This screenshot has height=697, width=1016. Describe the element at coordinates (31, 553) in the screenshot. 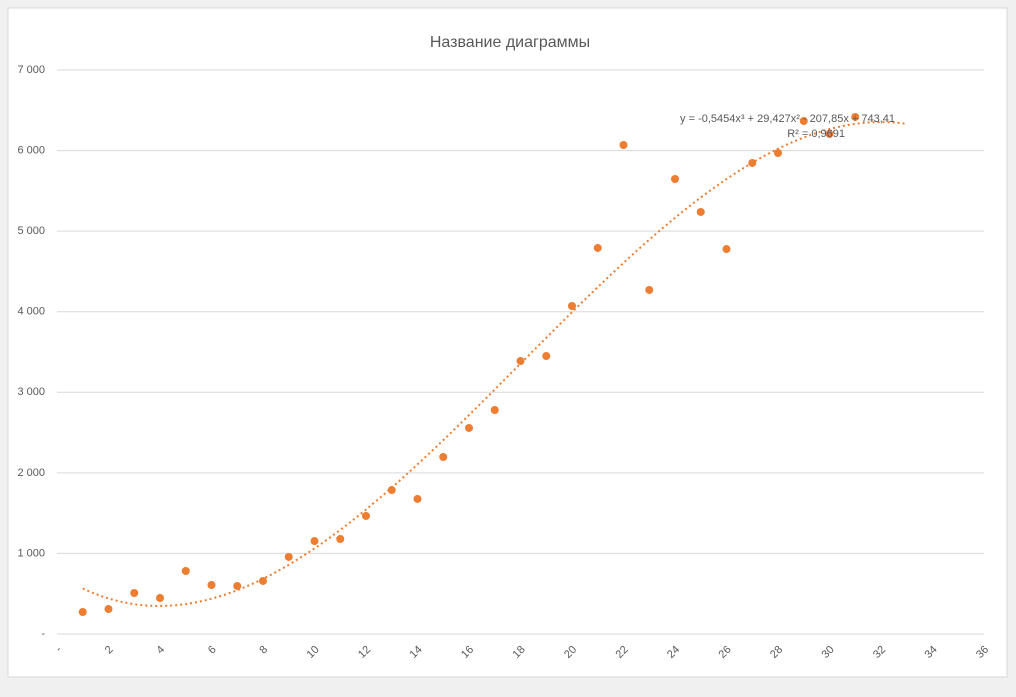

I see `y-tick-label: 1 000` at that location.